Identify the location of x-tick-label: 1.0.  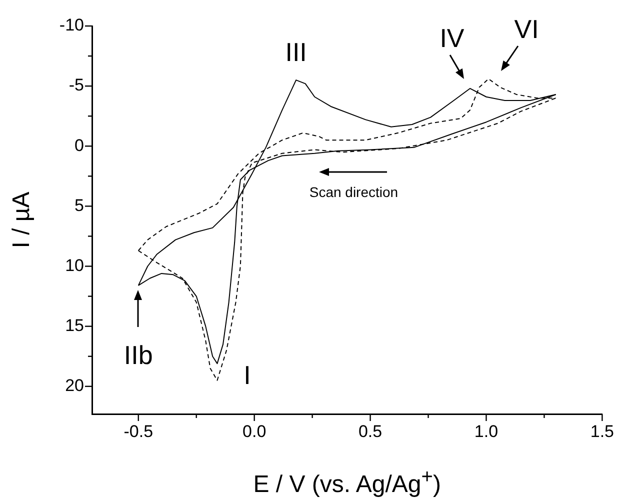
(486, 431).